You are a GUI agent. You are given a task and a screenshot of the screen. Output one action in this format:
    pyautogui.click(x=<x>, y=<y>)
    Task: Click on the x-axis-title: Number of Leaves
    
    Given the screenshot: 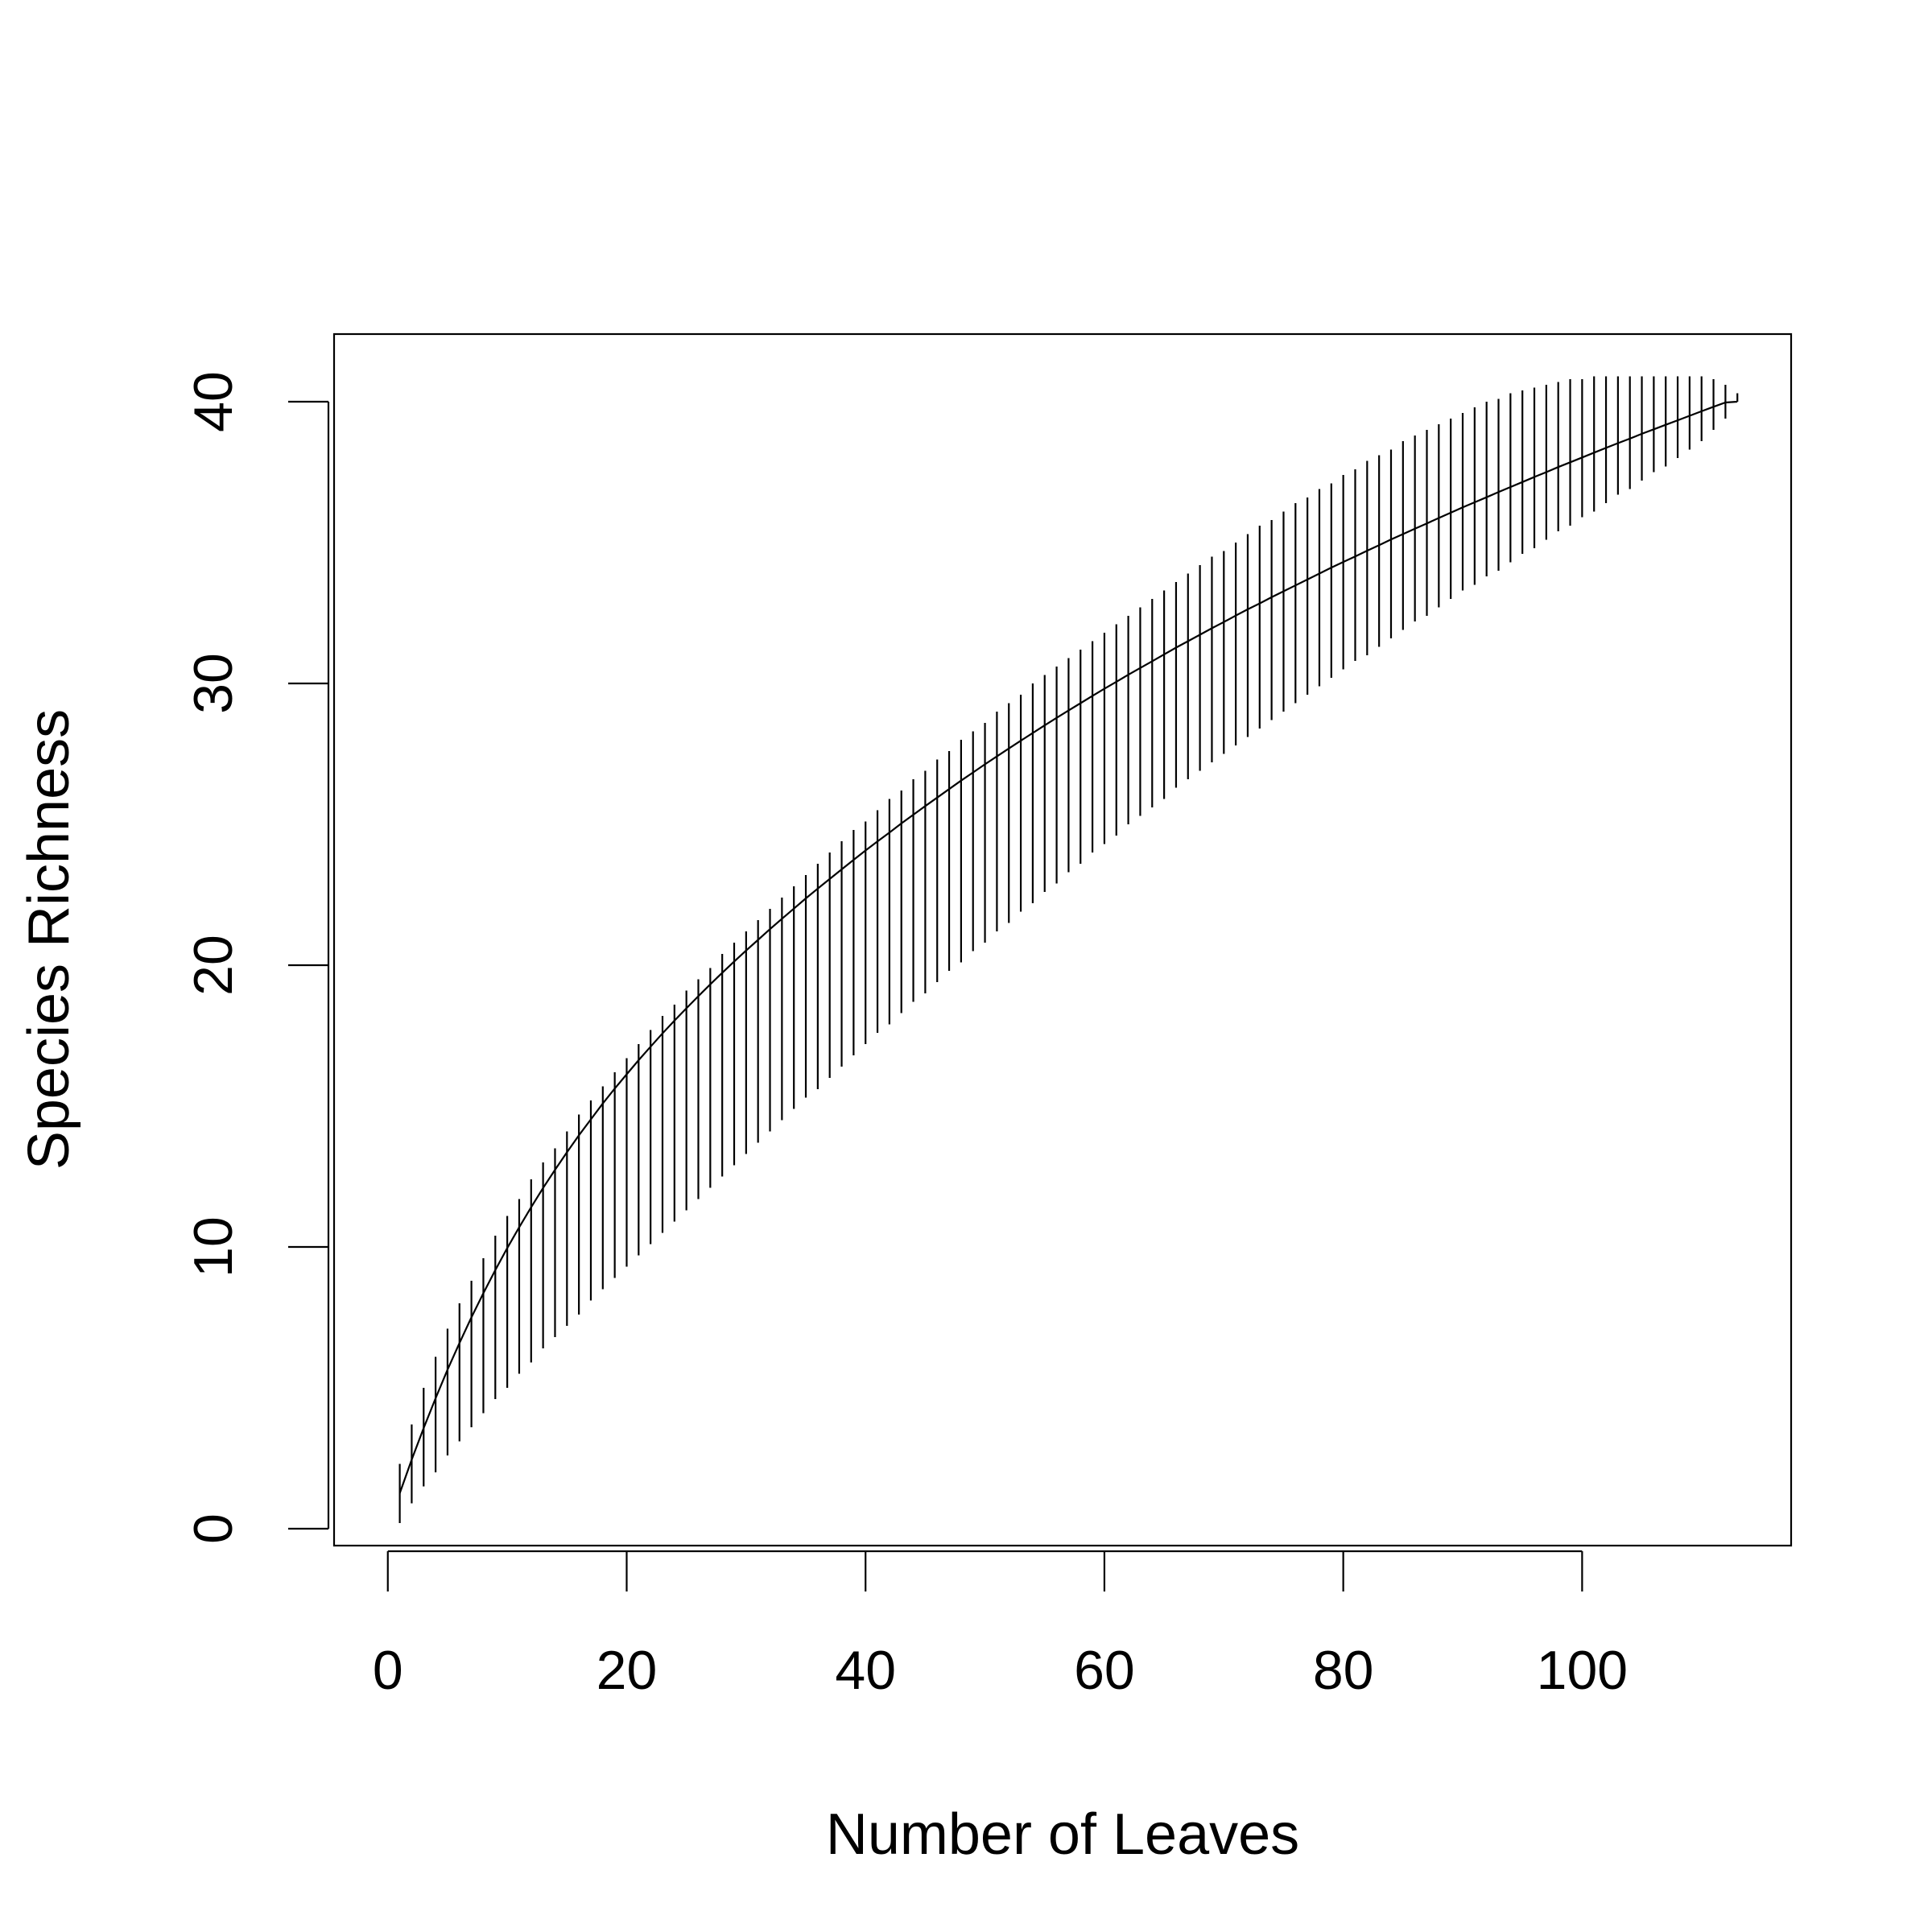 What is the action you would take?
    pyautogui.click(x=1062, y=1834)
    